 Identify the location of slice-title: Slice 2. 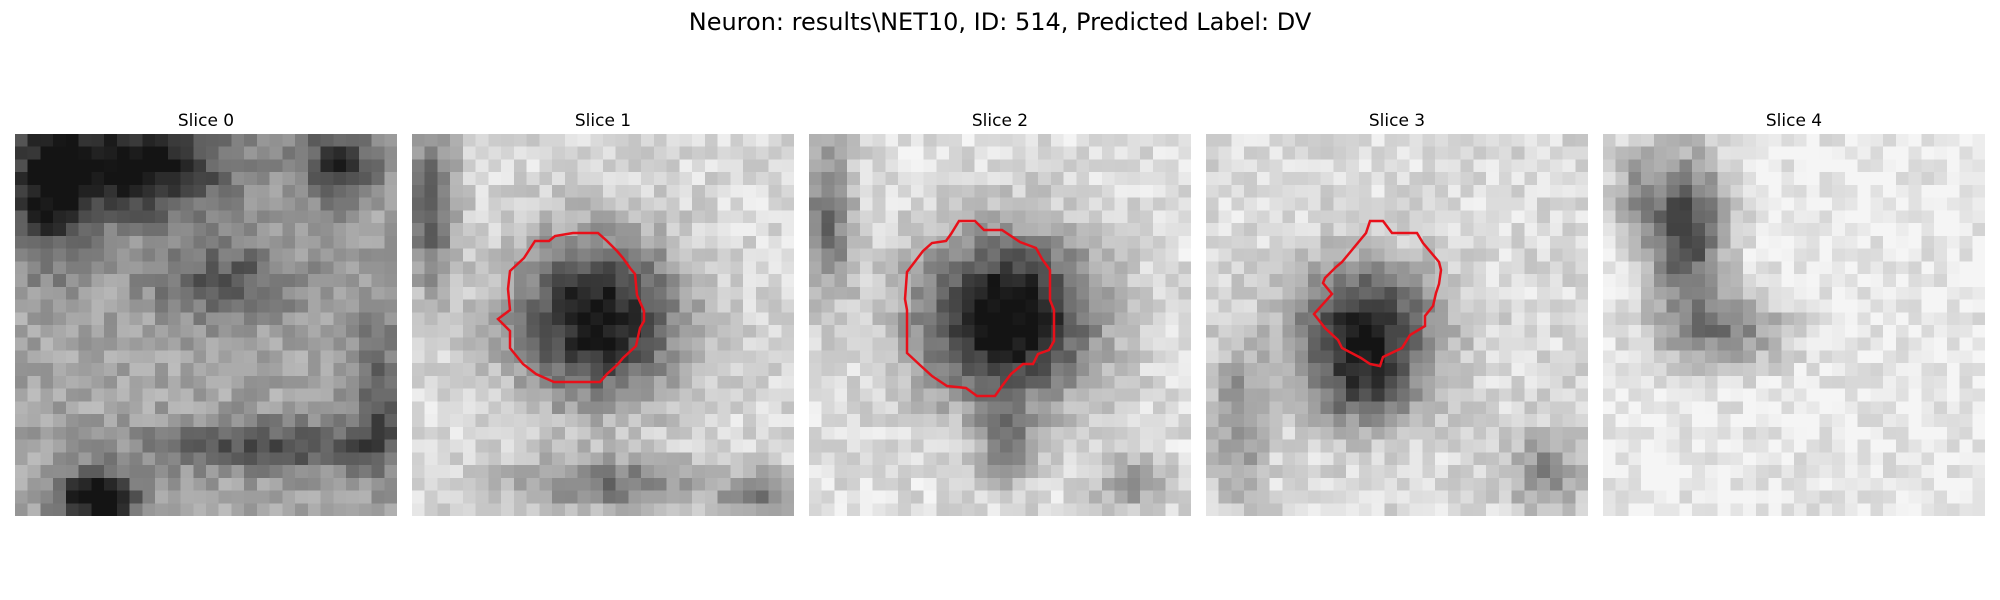
(1000, 121).